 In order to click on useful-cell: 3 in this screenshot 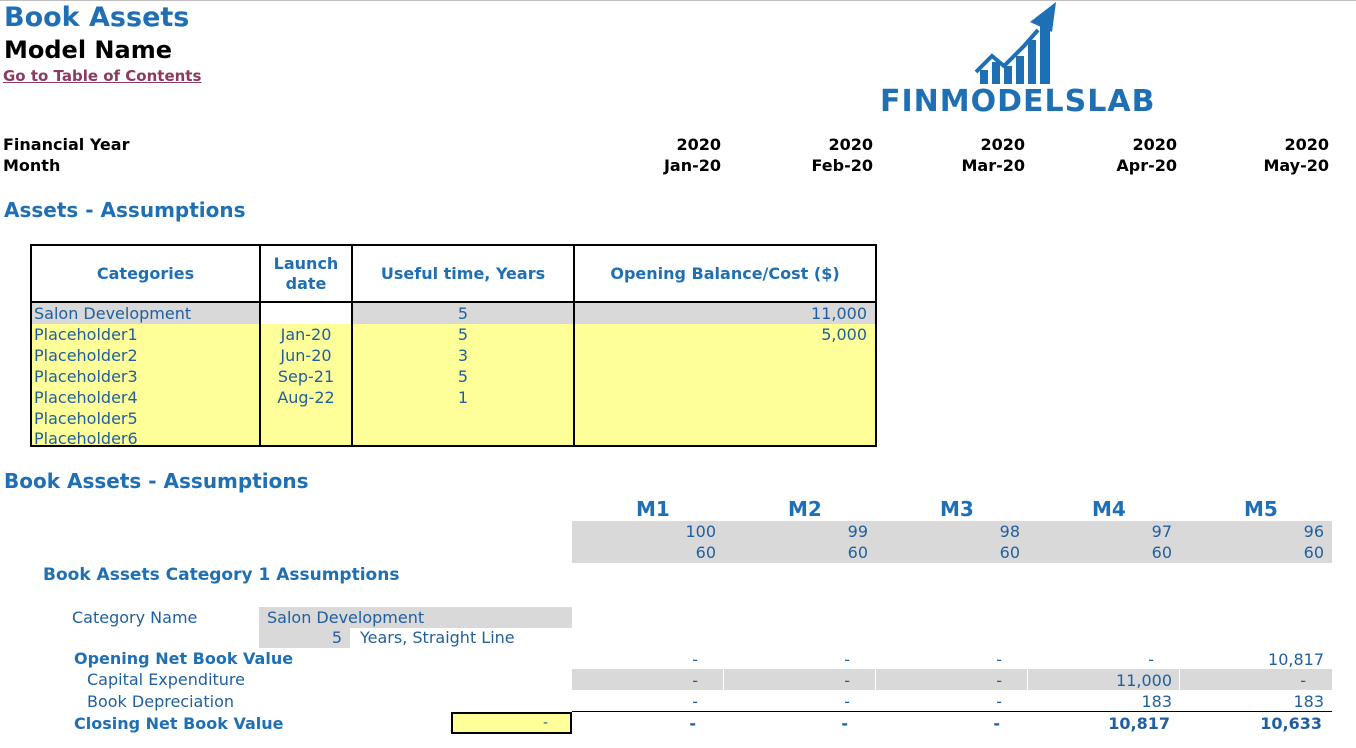, I will do `click(463, 355)`.